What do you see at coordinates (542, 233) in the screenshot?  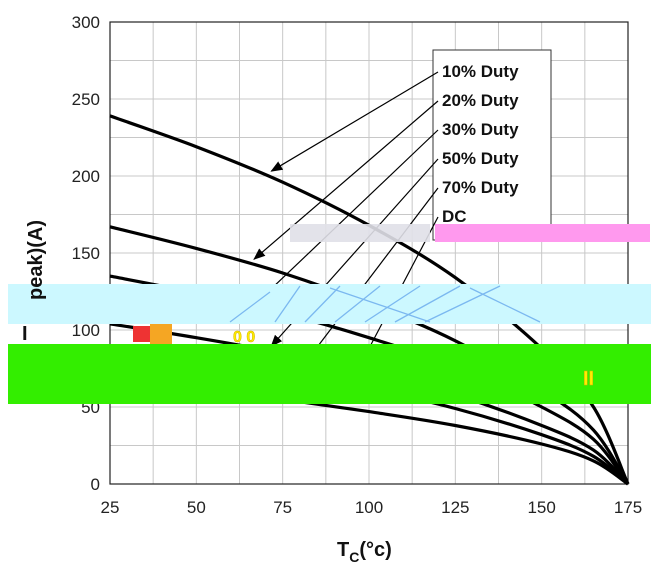 I see `magenta-band` at bounding box center [542, 233].